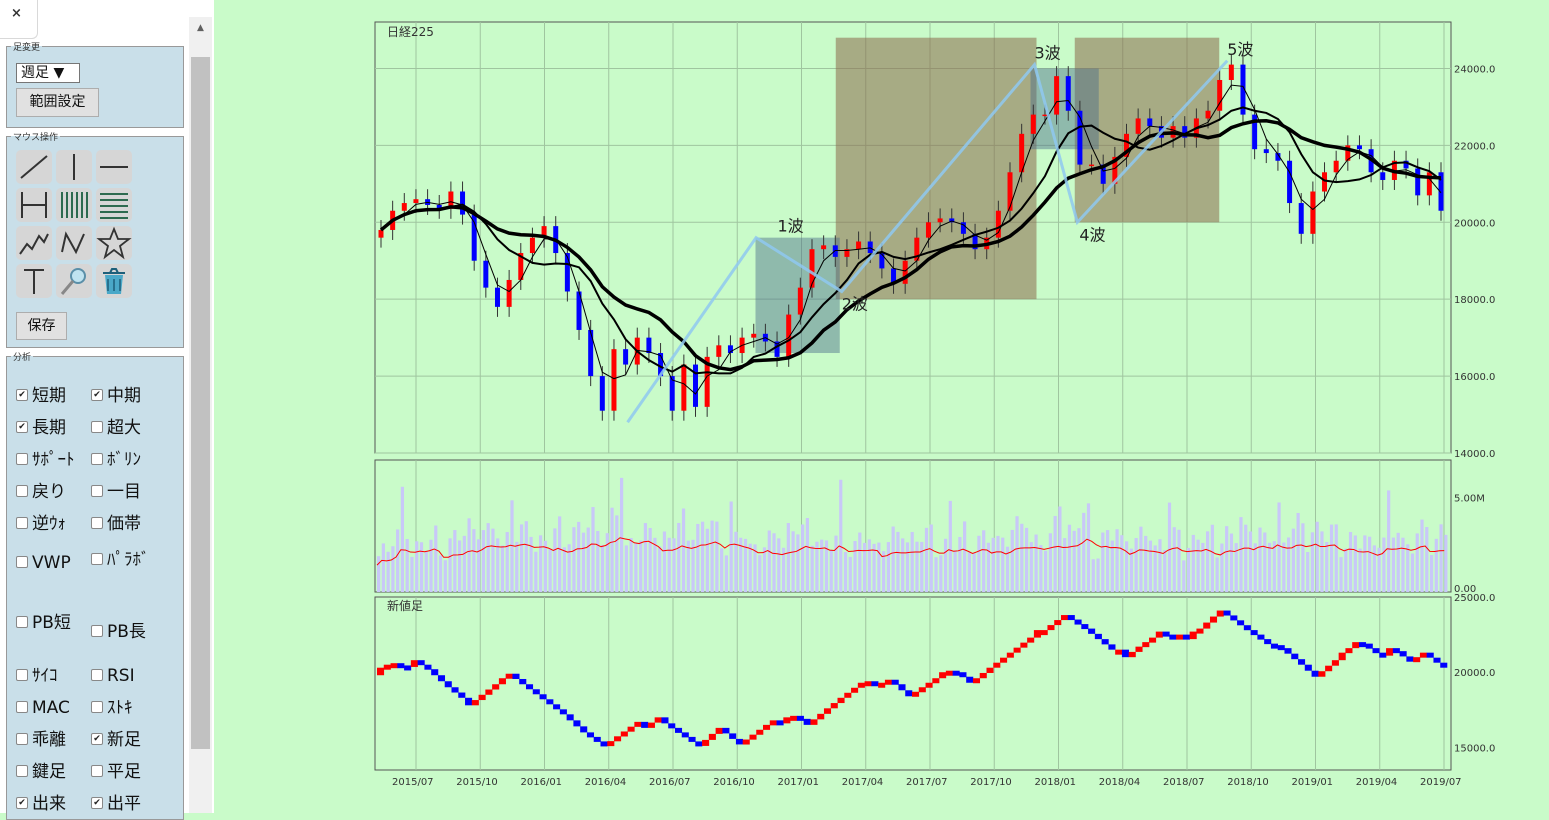 This screenshot has height=820, width=1549. Describe the element at coordinates (37, 676) in the screenshot. I see `checkbox-14: ｻｲｺ` at that location.